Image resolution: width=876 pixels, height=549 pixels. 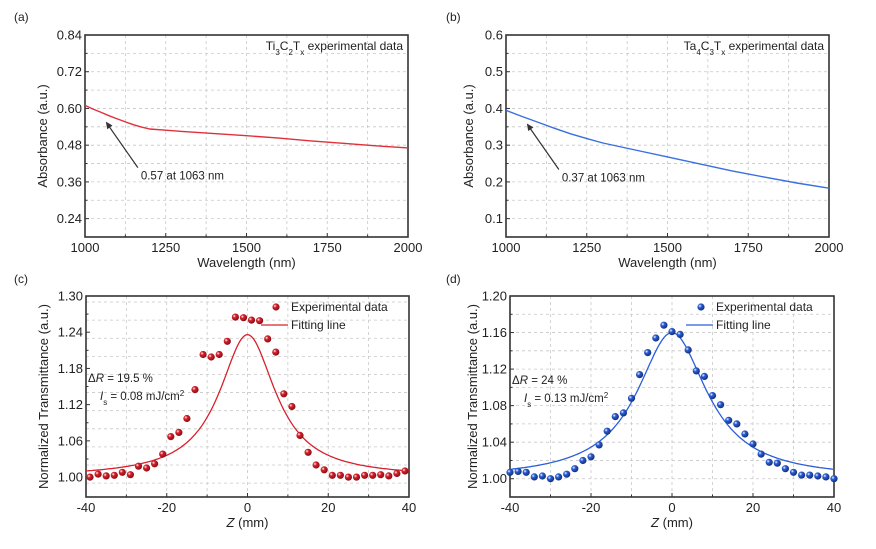 I want to click on grid, so click(x=672, y=396).